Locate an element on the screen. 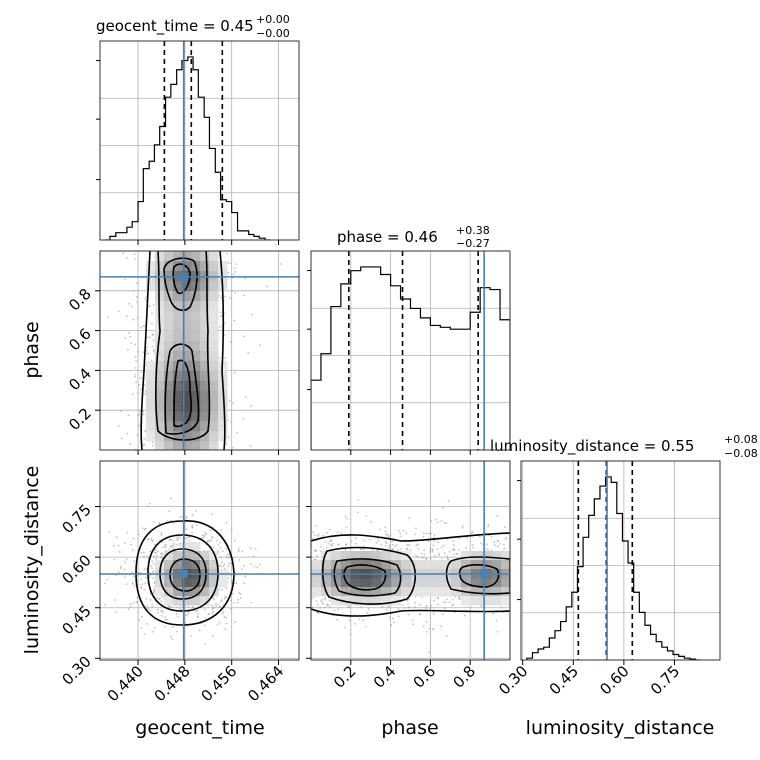 The image size is (760, 760). truth-point is located at coordinates (484, 573).